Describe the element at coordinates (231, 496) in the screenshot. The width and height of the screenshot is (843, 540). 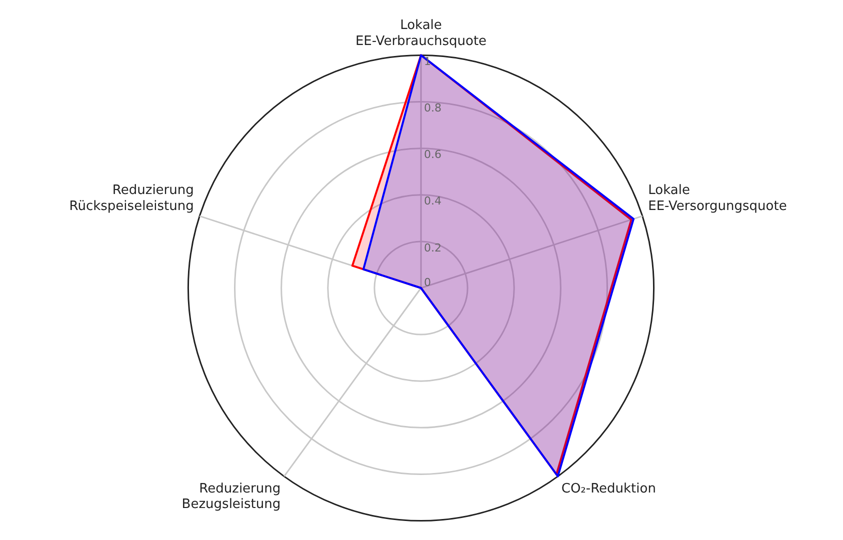
I see `spoke-label: Reduzierung Bezugsleistung` at that location.